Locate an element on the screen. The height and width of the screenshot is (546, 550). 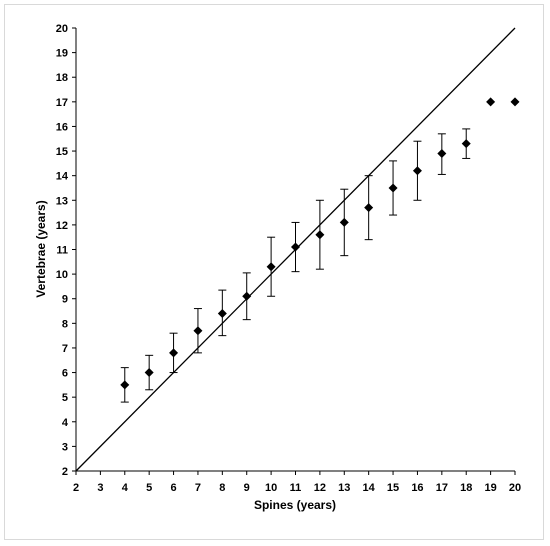
y-tick-label: 12 is located at coordinates (62, 226).